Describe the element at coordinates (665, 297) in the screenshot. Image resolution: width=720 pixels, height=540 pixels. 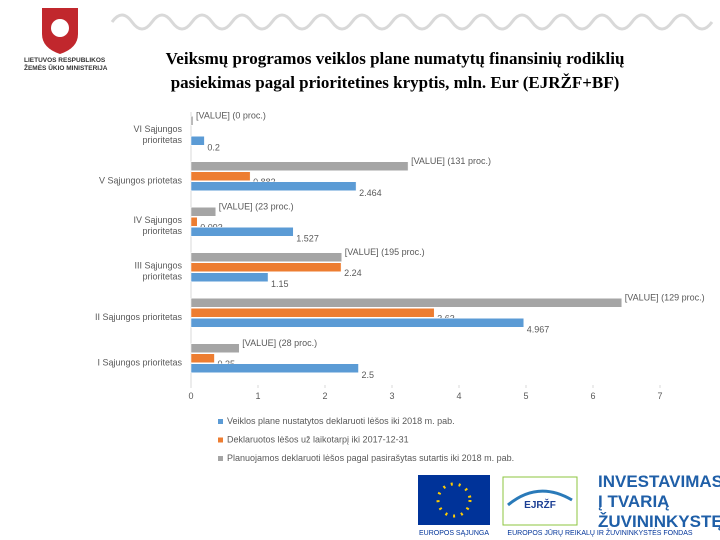
I see `value-label: [VALUE] (129 proc.)` at that location.